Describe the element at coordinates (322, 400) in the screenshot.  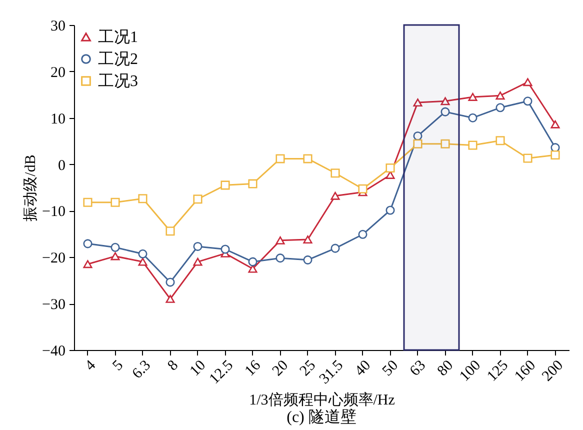
I see `x-axis-title: 1/3倍频程中心频率/Hz` at that location.